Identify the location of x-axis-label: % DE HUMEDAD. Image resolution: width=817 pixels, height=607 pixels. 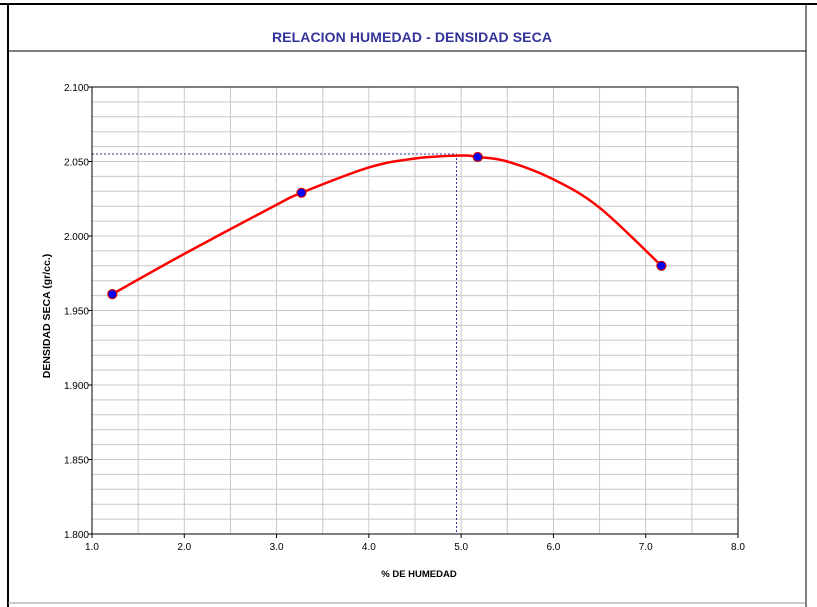
(419, 574).